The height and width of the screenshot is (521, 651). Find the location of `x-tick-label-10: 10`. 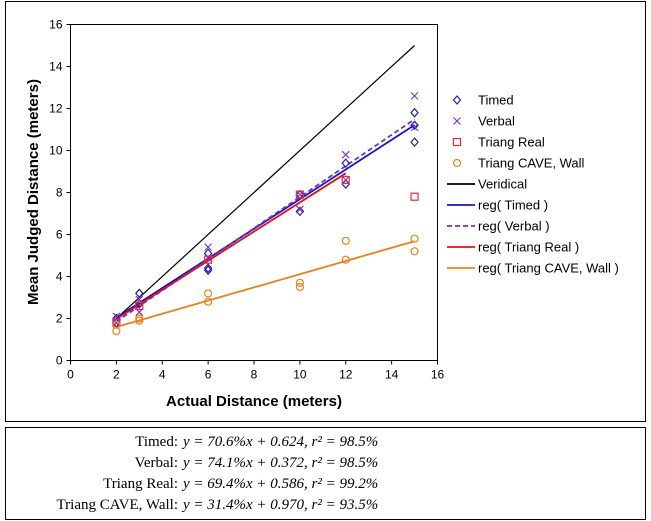

x-tick-label-10: 10 is located at coordinates (300, 375).